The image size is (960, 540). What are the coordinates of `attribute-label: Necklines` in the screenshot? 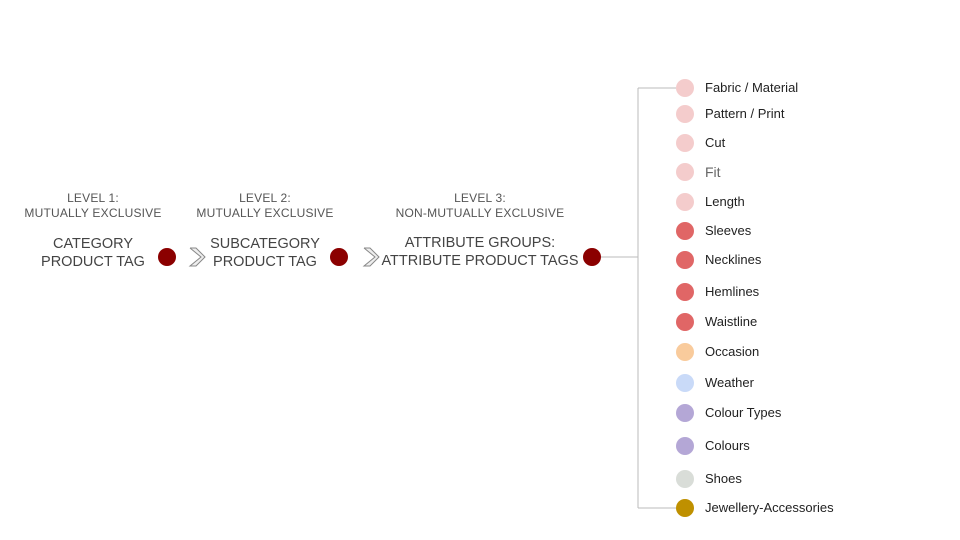 It's located at (733, 259).